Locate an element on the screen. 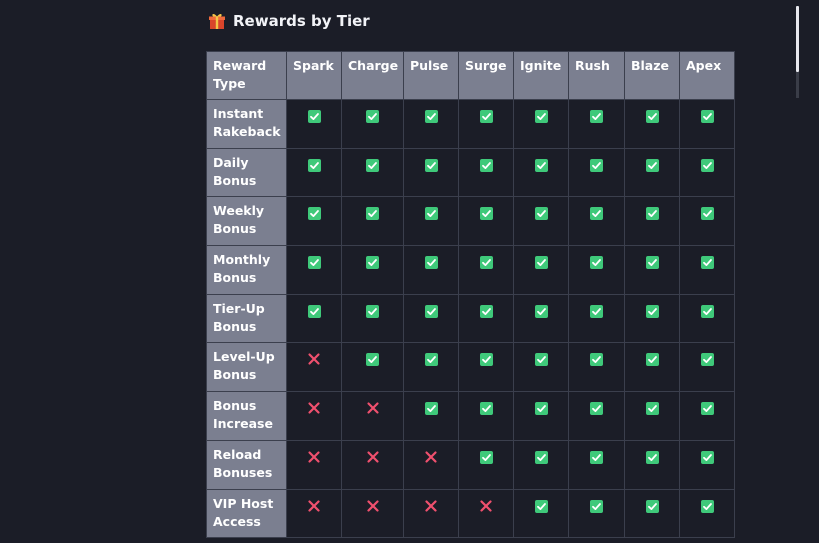  row-label: Tier-Up Bonus is located at coordinates (246, 318).